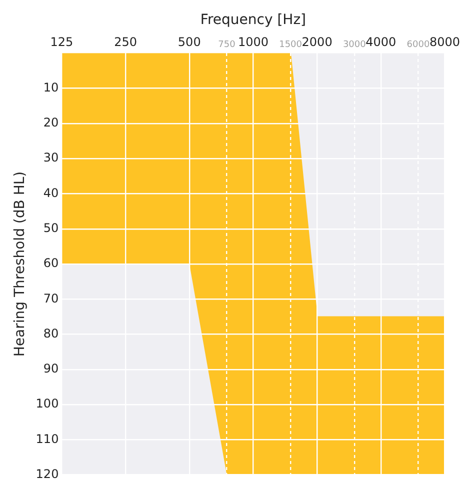 This screenshot has height=493, width=471. Describe the element at coordinates (47, 473) in the screenshot. I see `y-tick-label: 120` at that location.